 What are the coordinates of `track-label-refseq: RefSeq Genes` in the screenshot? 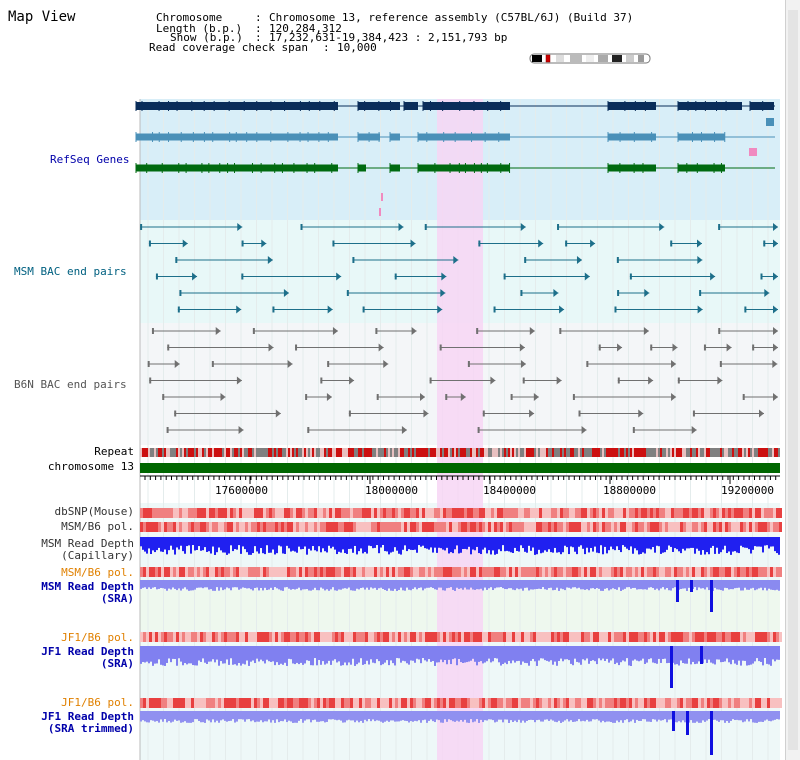 It's located at (90, 159).